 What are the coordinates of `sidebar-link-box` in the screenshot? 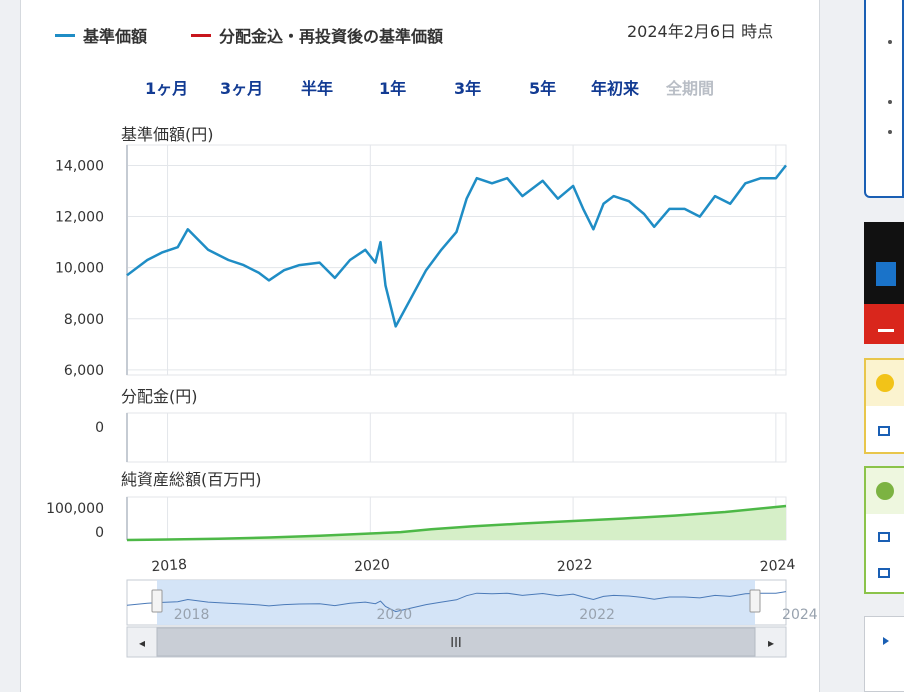 It's located at (884, 654).